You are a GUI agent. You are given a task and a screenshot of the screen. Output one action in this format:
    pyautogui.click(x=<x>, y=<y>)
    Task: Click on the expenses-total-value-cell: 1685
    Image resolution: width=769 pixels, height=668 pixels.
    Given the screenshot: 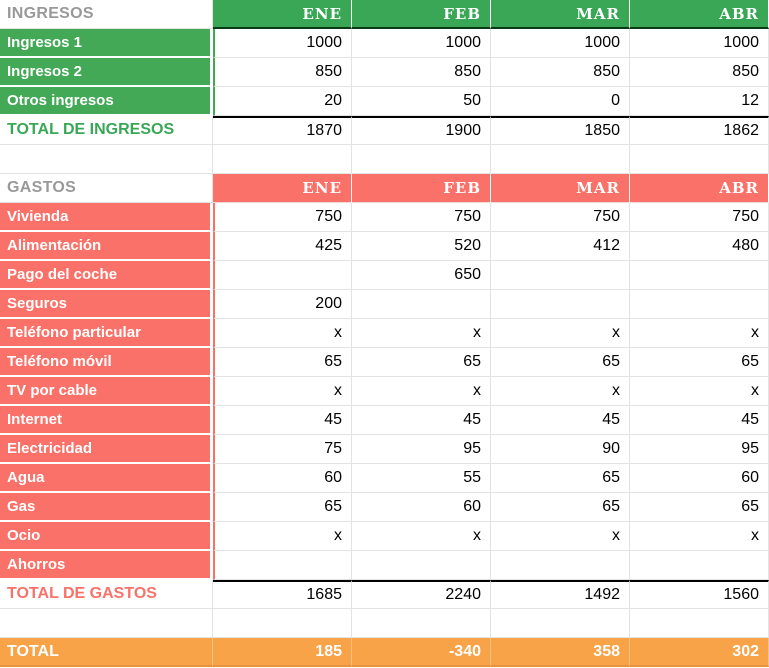 What is the action you would take?
    pyautogui.click(x=282, y=594)
    